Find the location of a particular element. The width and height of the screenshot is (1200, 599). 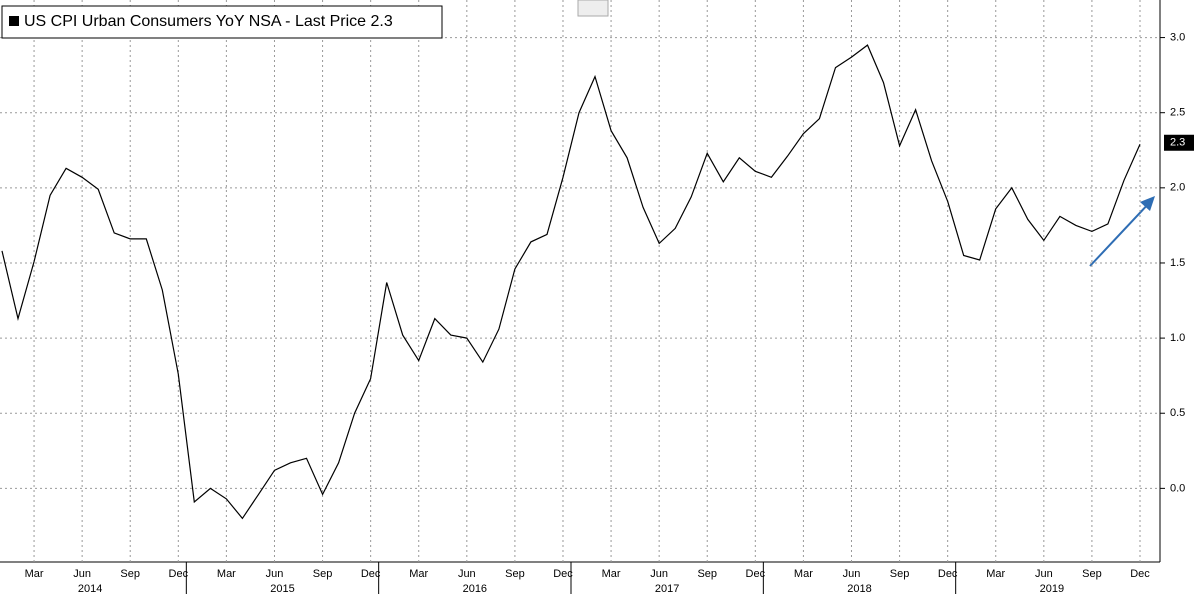

chart-type-button is located at coordinates (593, 8).